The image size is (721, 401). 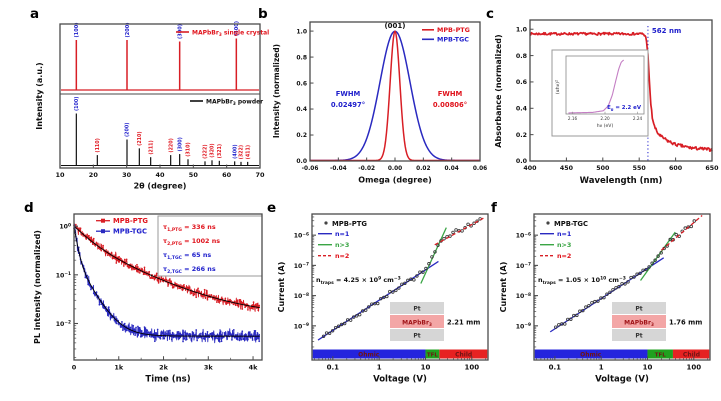 I want to click on fwhm-value: 0.02497°, so click(x=348, y=105).